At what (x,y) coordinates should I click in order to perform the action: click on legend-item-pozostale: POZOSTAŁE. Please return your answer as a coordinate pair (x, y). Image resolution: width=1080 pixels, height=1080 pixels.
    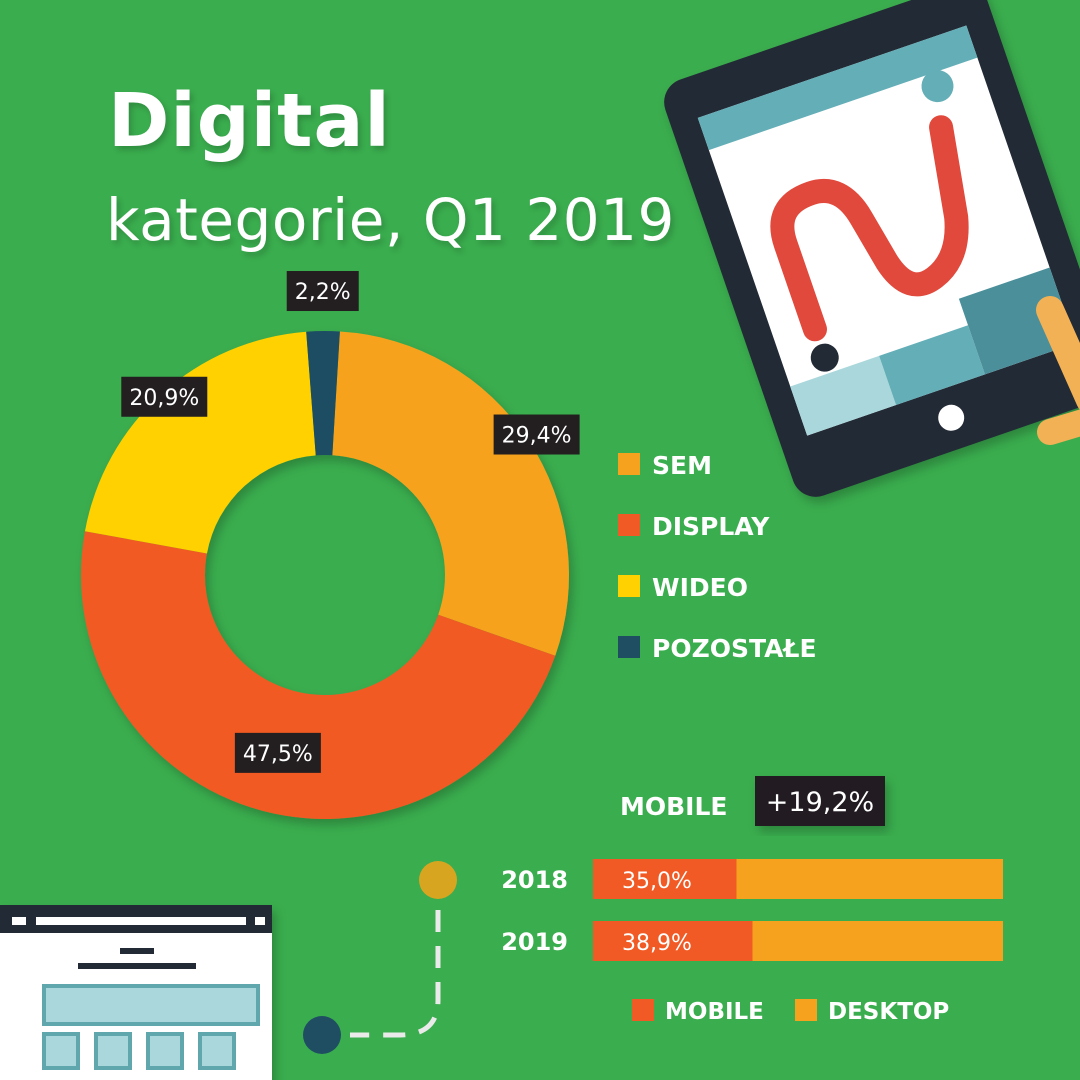
    Looking at the image, I should click on (717, 648).